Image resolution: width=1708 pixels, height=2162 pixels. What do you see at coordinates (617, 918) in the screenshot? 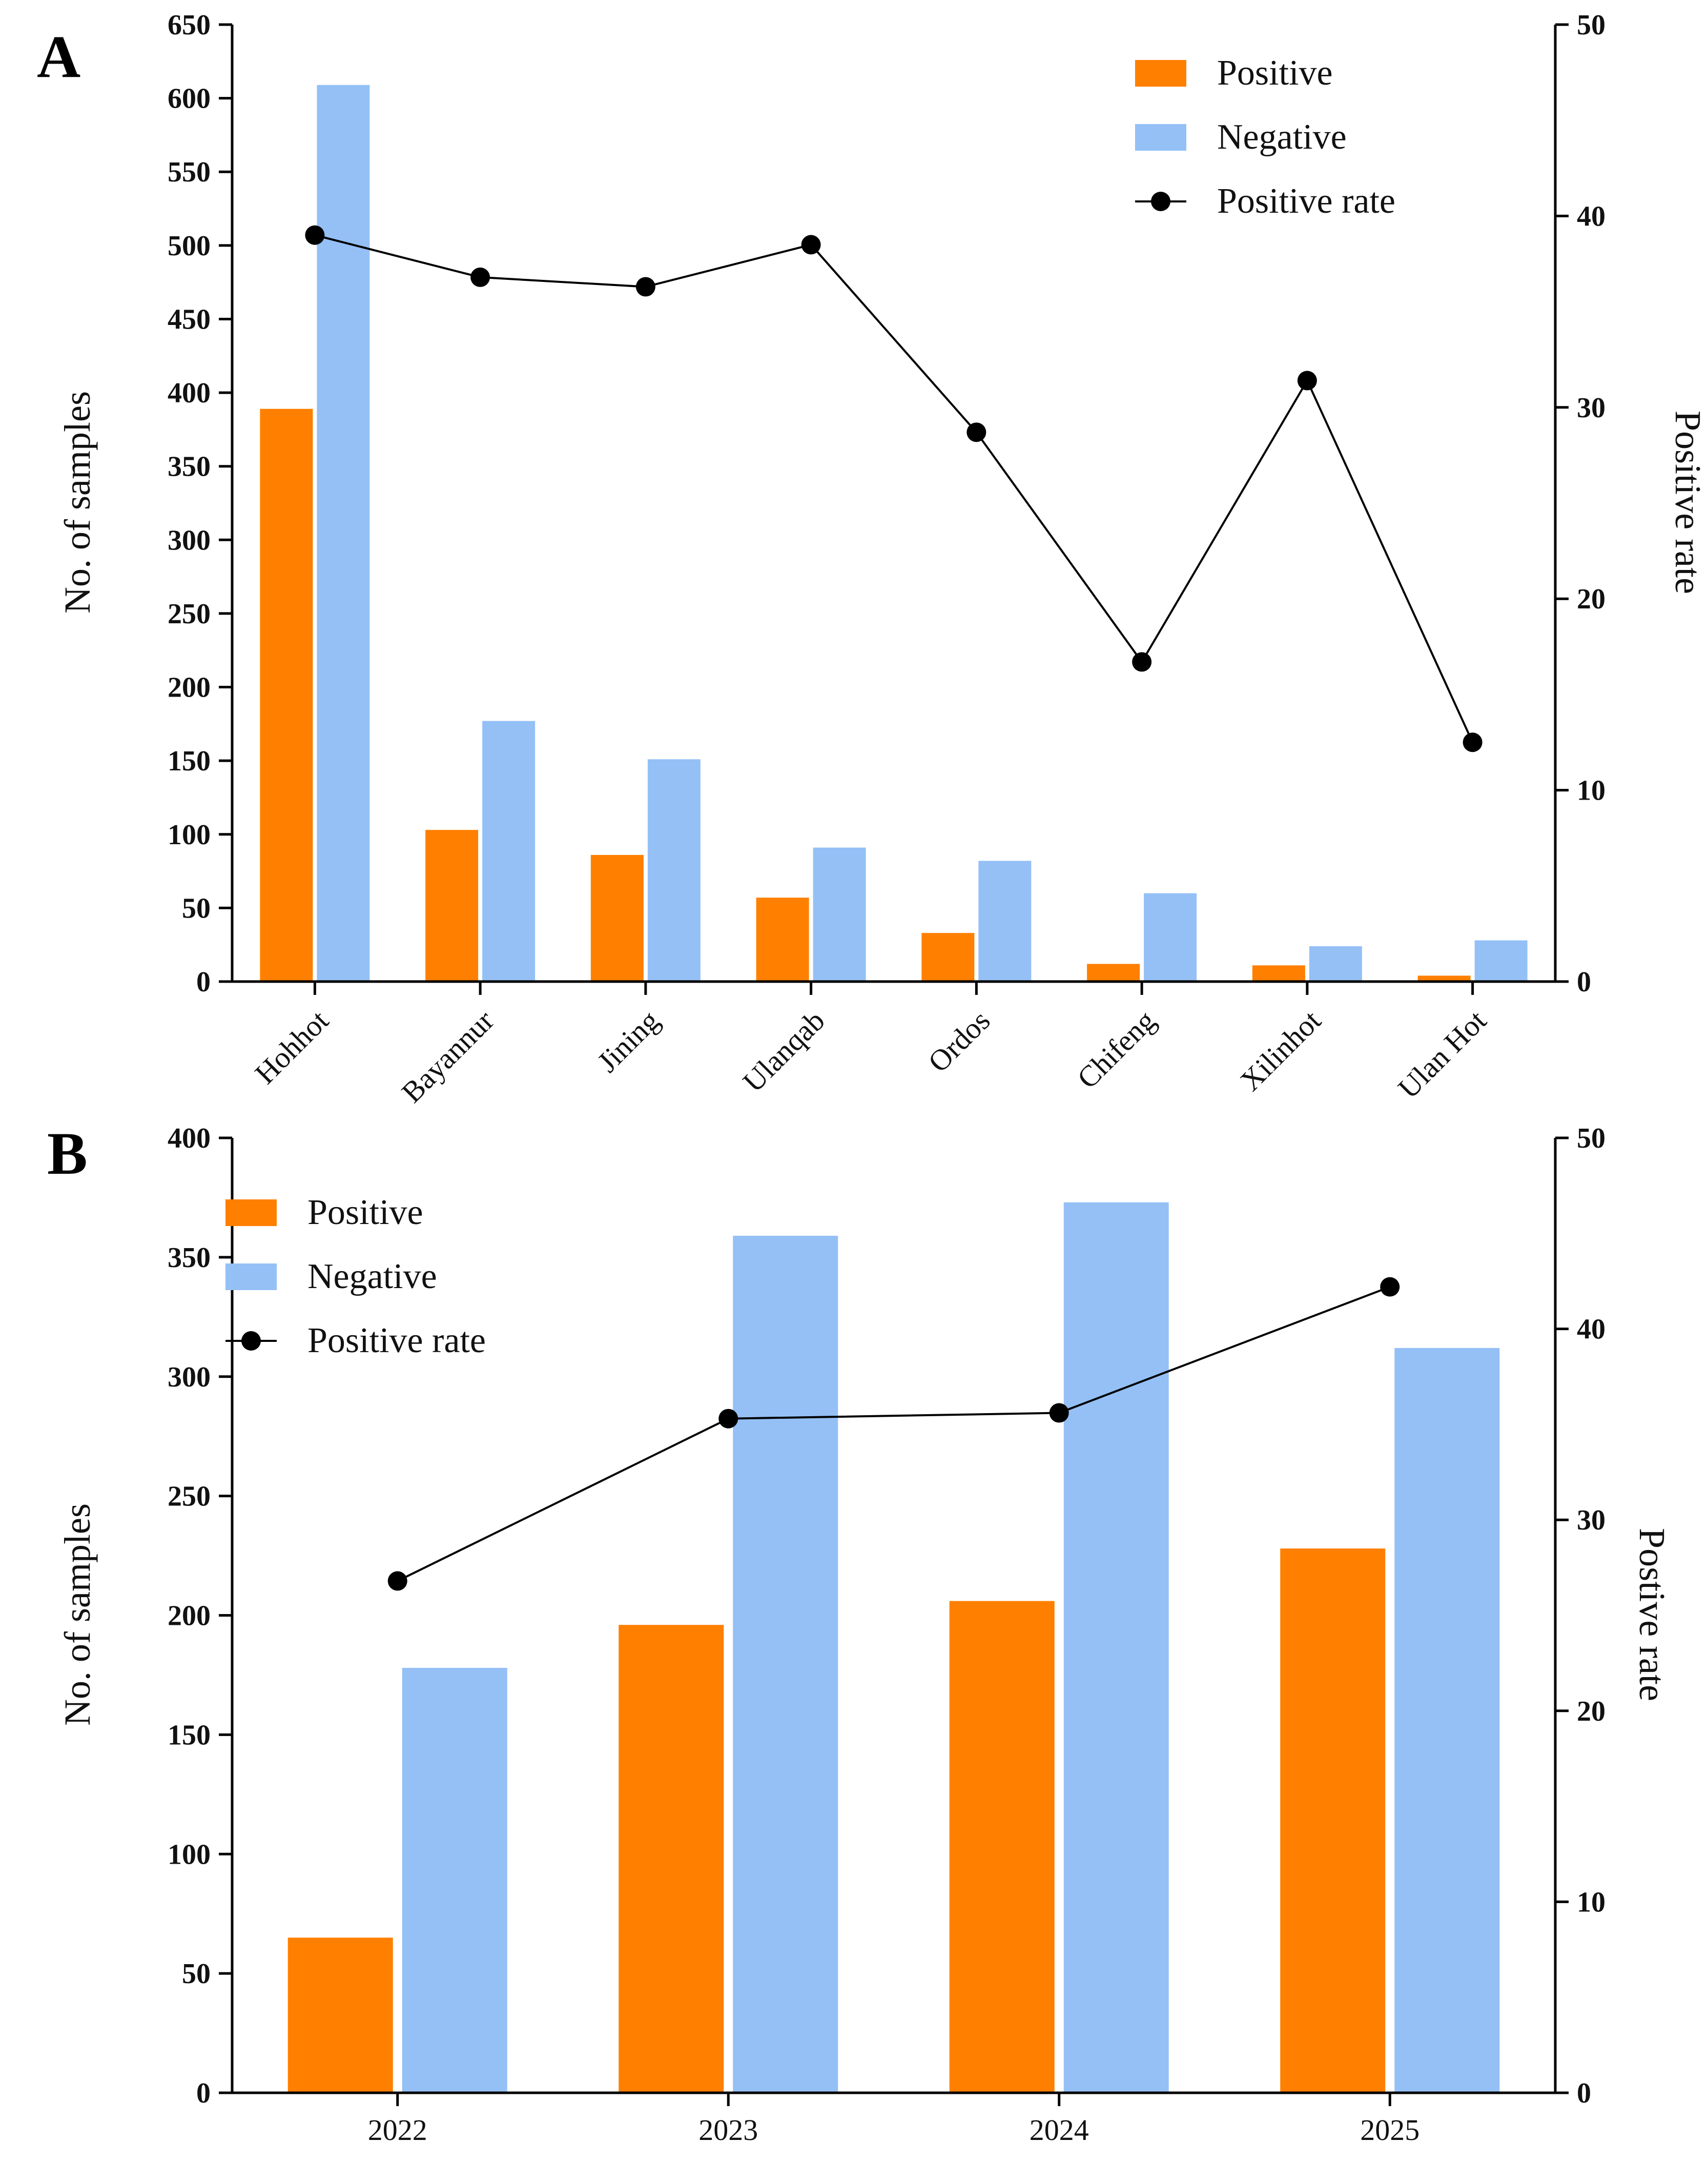
I see `bar-positive-jining` at bounding box center [617, 918].